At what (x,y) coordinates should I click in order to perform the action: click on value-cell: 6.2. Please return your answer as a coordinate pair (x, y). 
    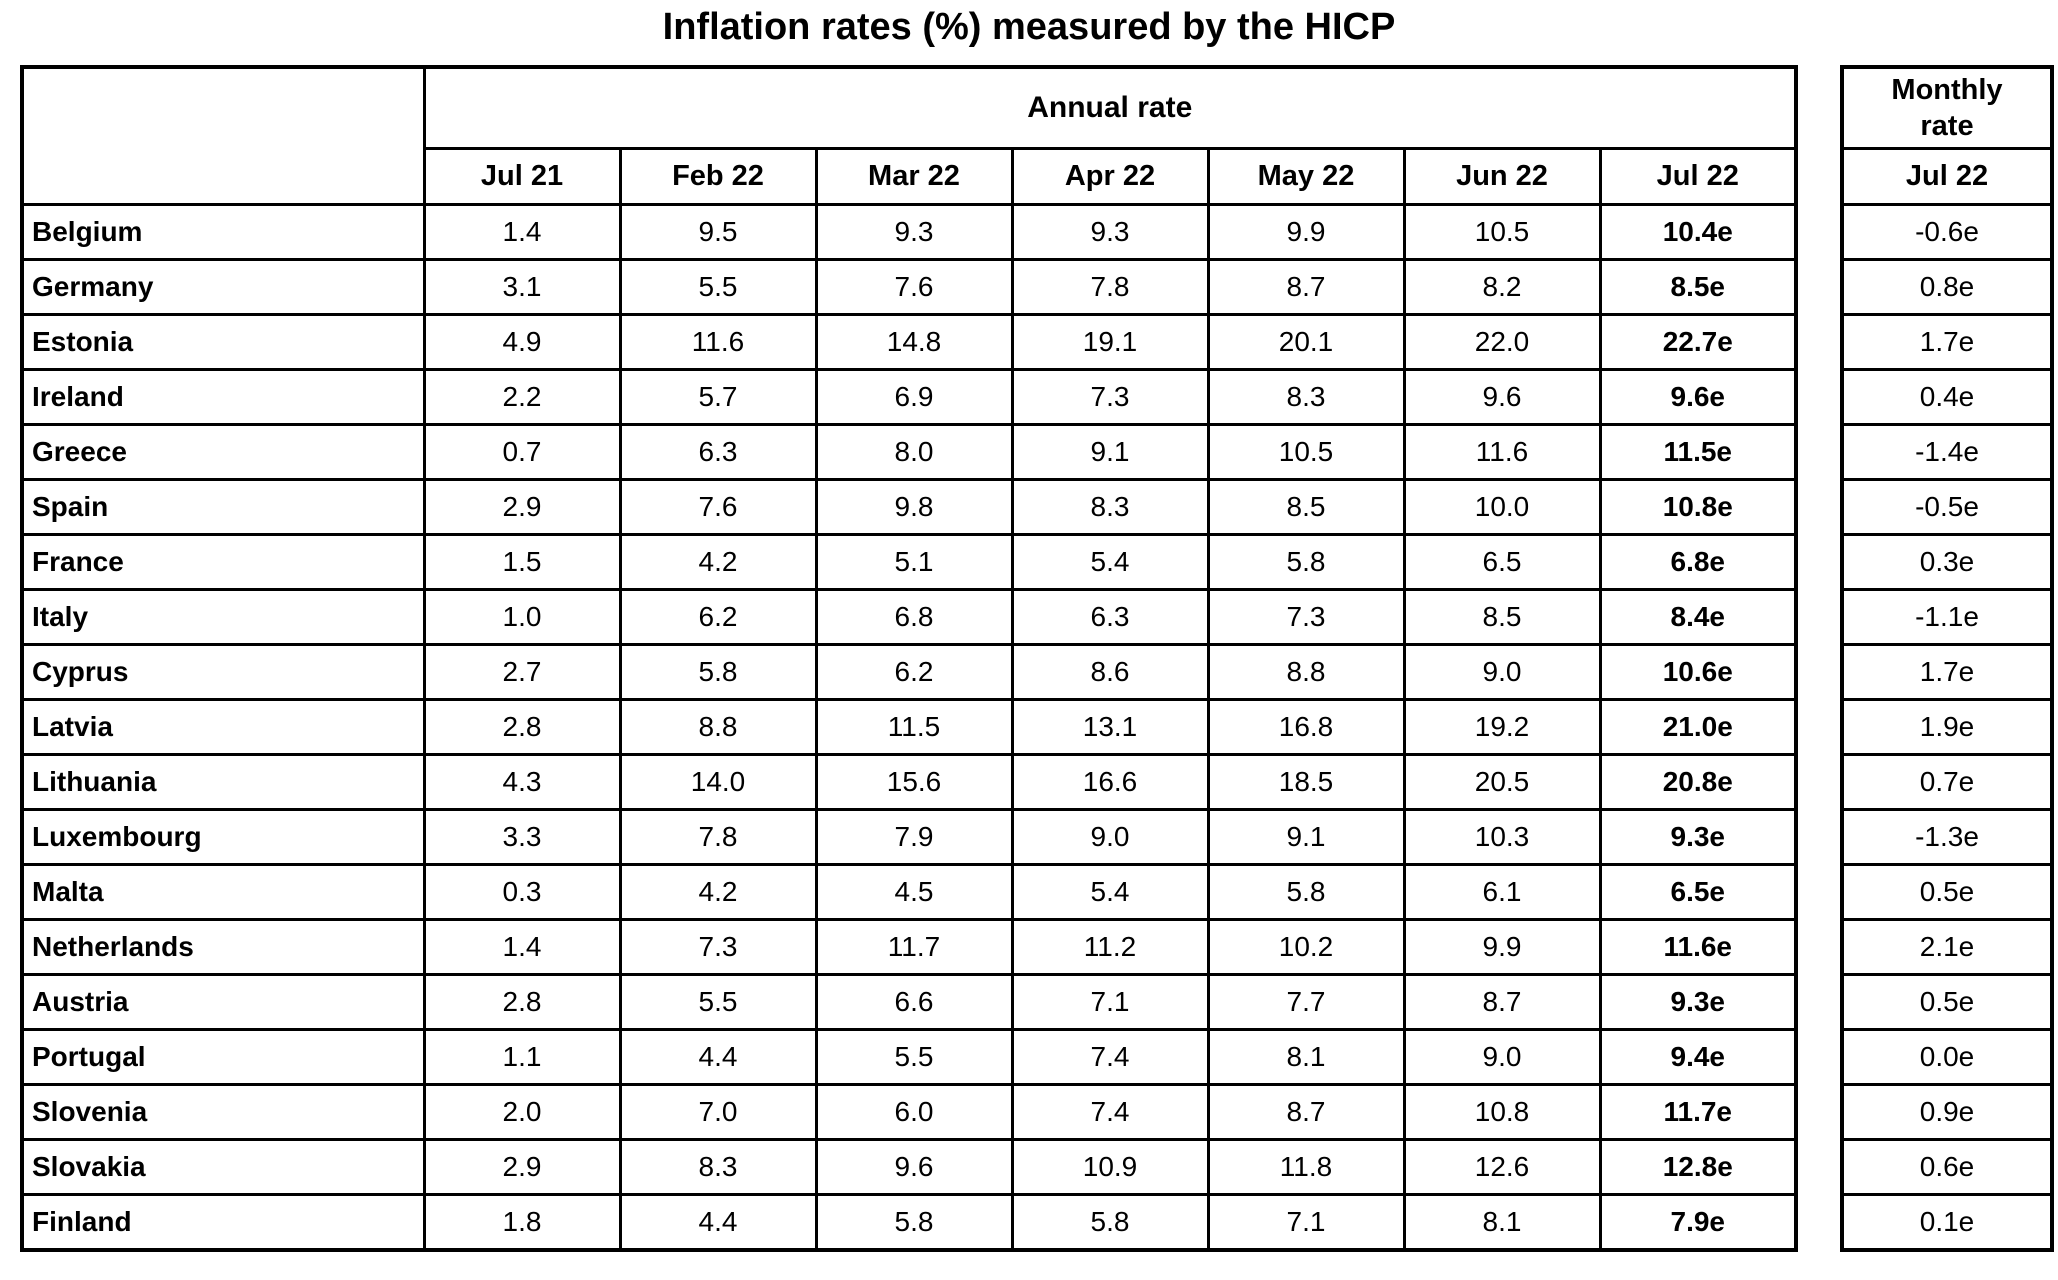
    Looking at the image, I should click on (914, 672).